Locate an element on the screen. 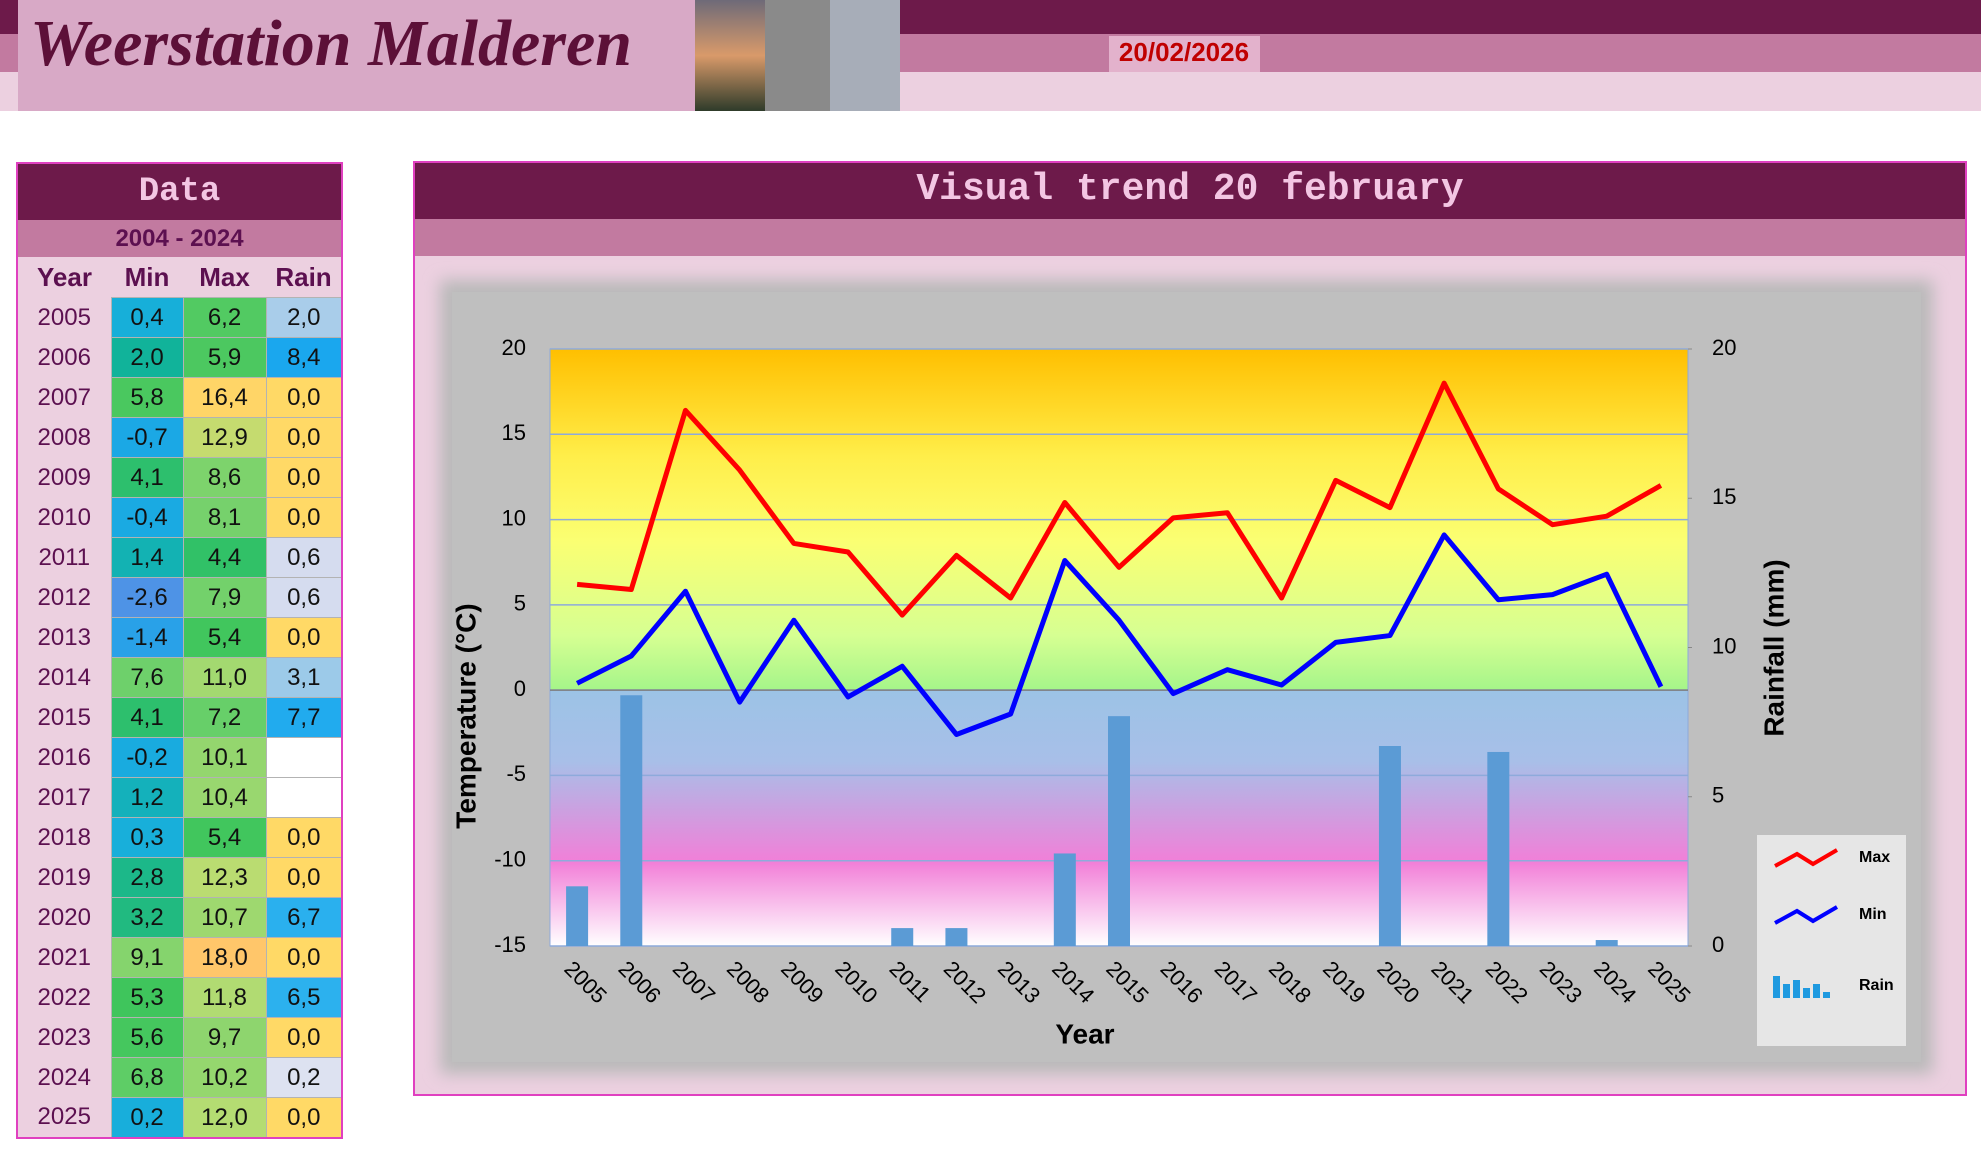 Image resolution: width=1981 pixels, height=1152 pixels. x-axis-label: Year is located at coordinates (1084, 1033).